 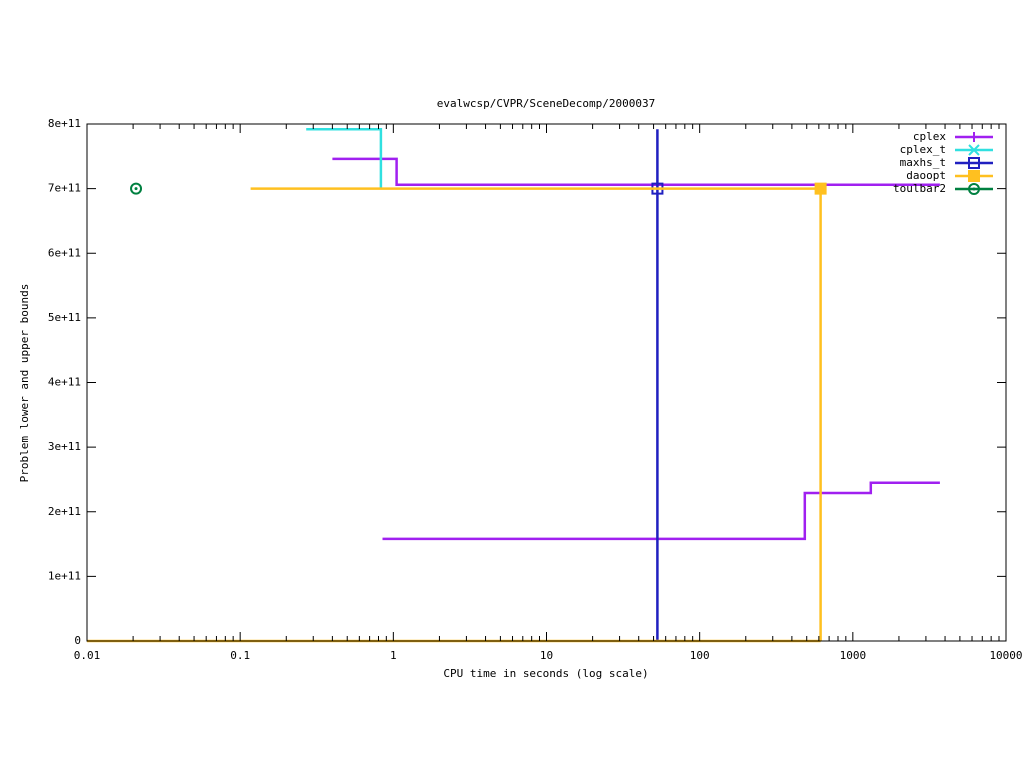 What do you see at coordinates (64, 123) in the screenshot?
I see `y-tick-label: 8e+11` at bounding box center [64, 123].